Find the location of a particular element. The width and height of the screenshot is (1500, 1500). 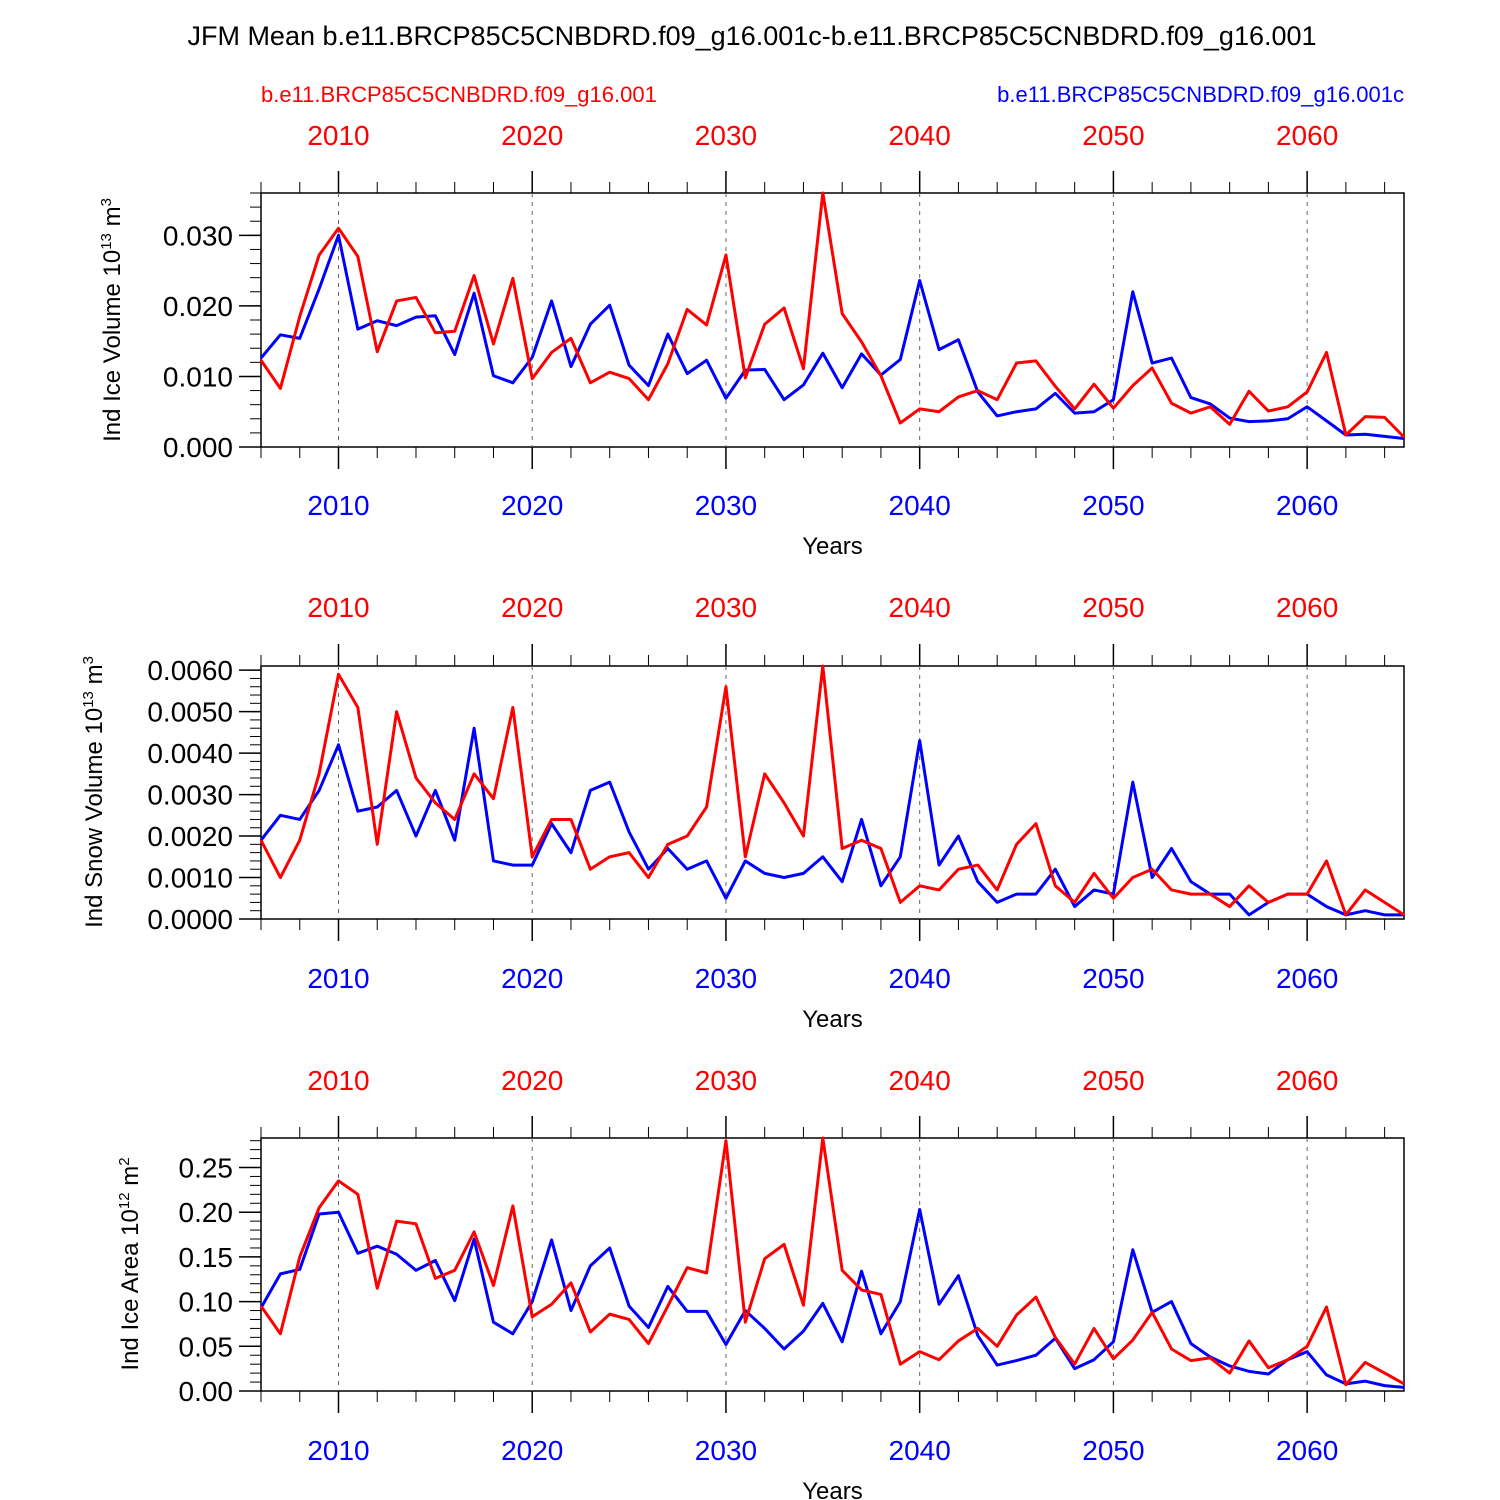

y-axis-label: Ind Ice Area 1012 m2 is located at coordinates (130, 1263).